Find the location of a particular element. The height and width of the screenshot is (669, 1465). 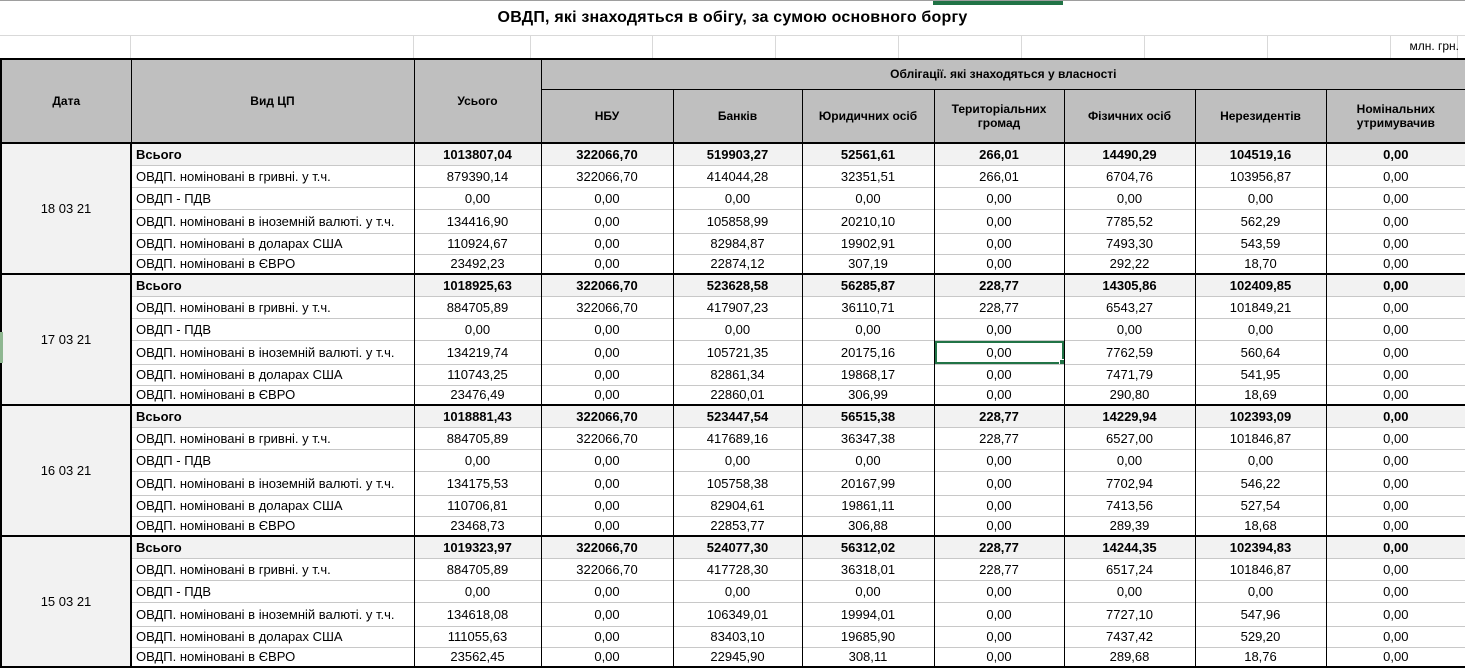

value-cell: 36318,01 is located at coordinates (868, 568).